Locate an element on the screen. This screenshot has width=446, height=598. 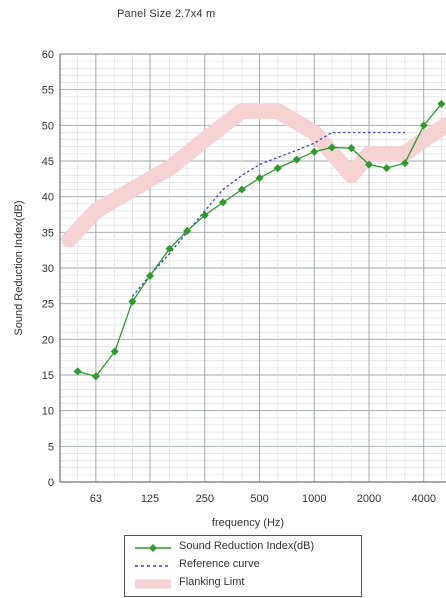
legend-item-flanking: Flanking Limt is located at coordinates (247, 584).